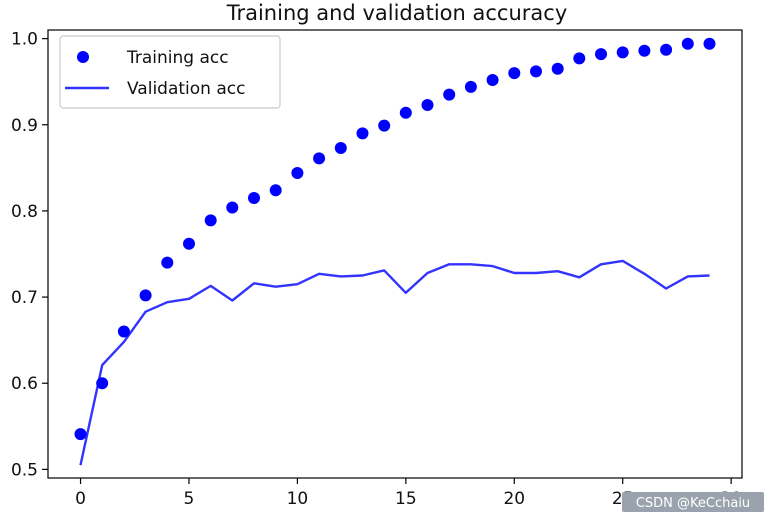  Describe the element at coordinates (177, 58) in the screenshot. I see `legend-label-training-acc: Training acc` at that location.